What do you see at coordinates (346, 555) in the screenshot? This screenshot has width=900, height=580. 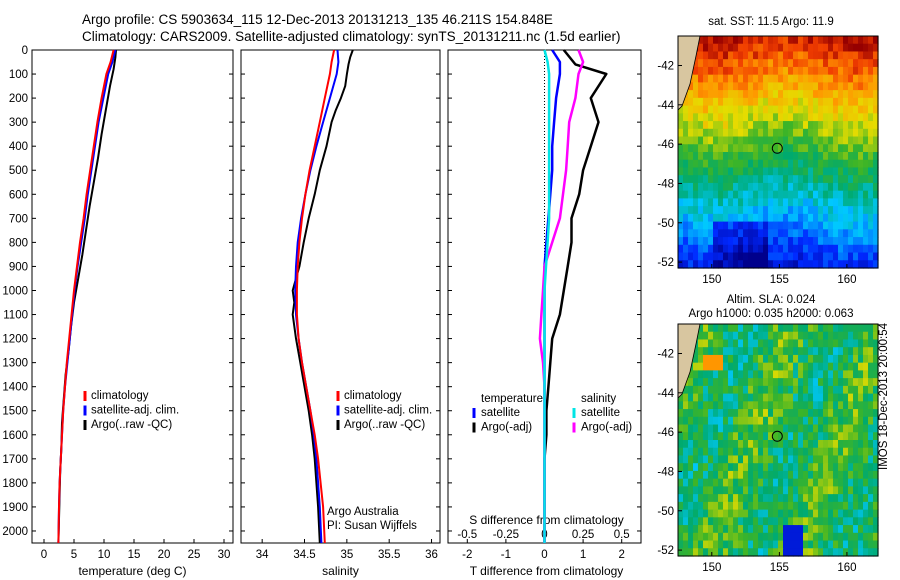 I see `x-tick-label: 35` at bounding box center [346, 555].